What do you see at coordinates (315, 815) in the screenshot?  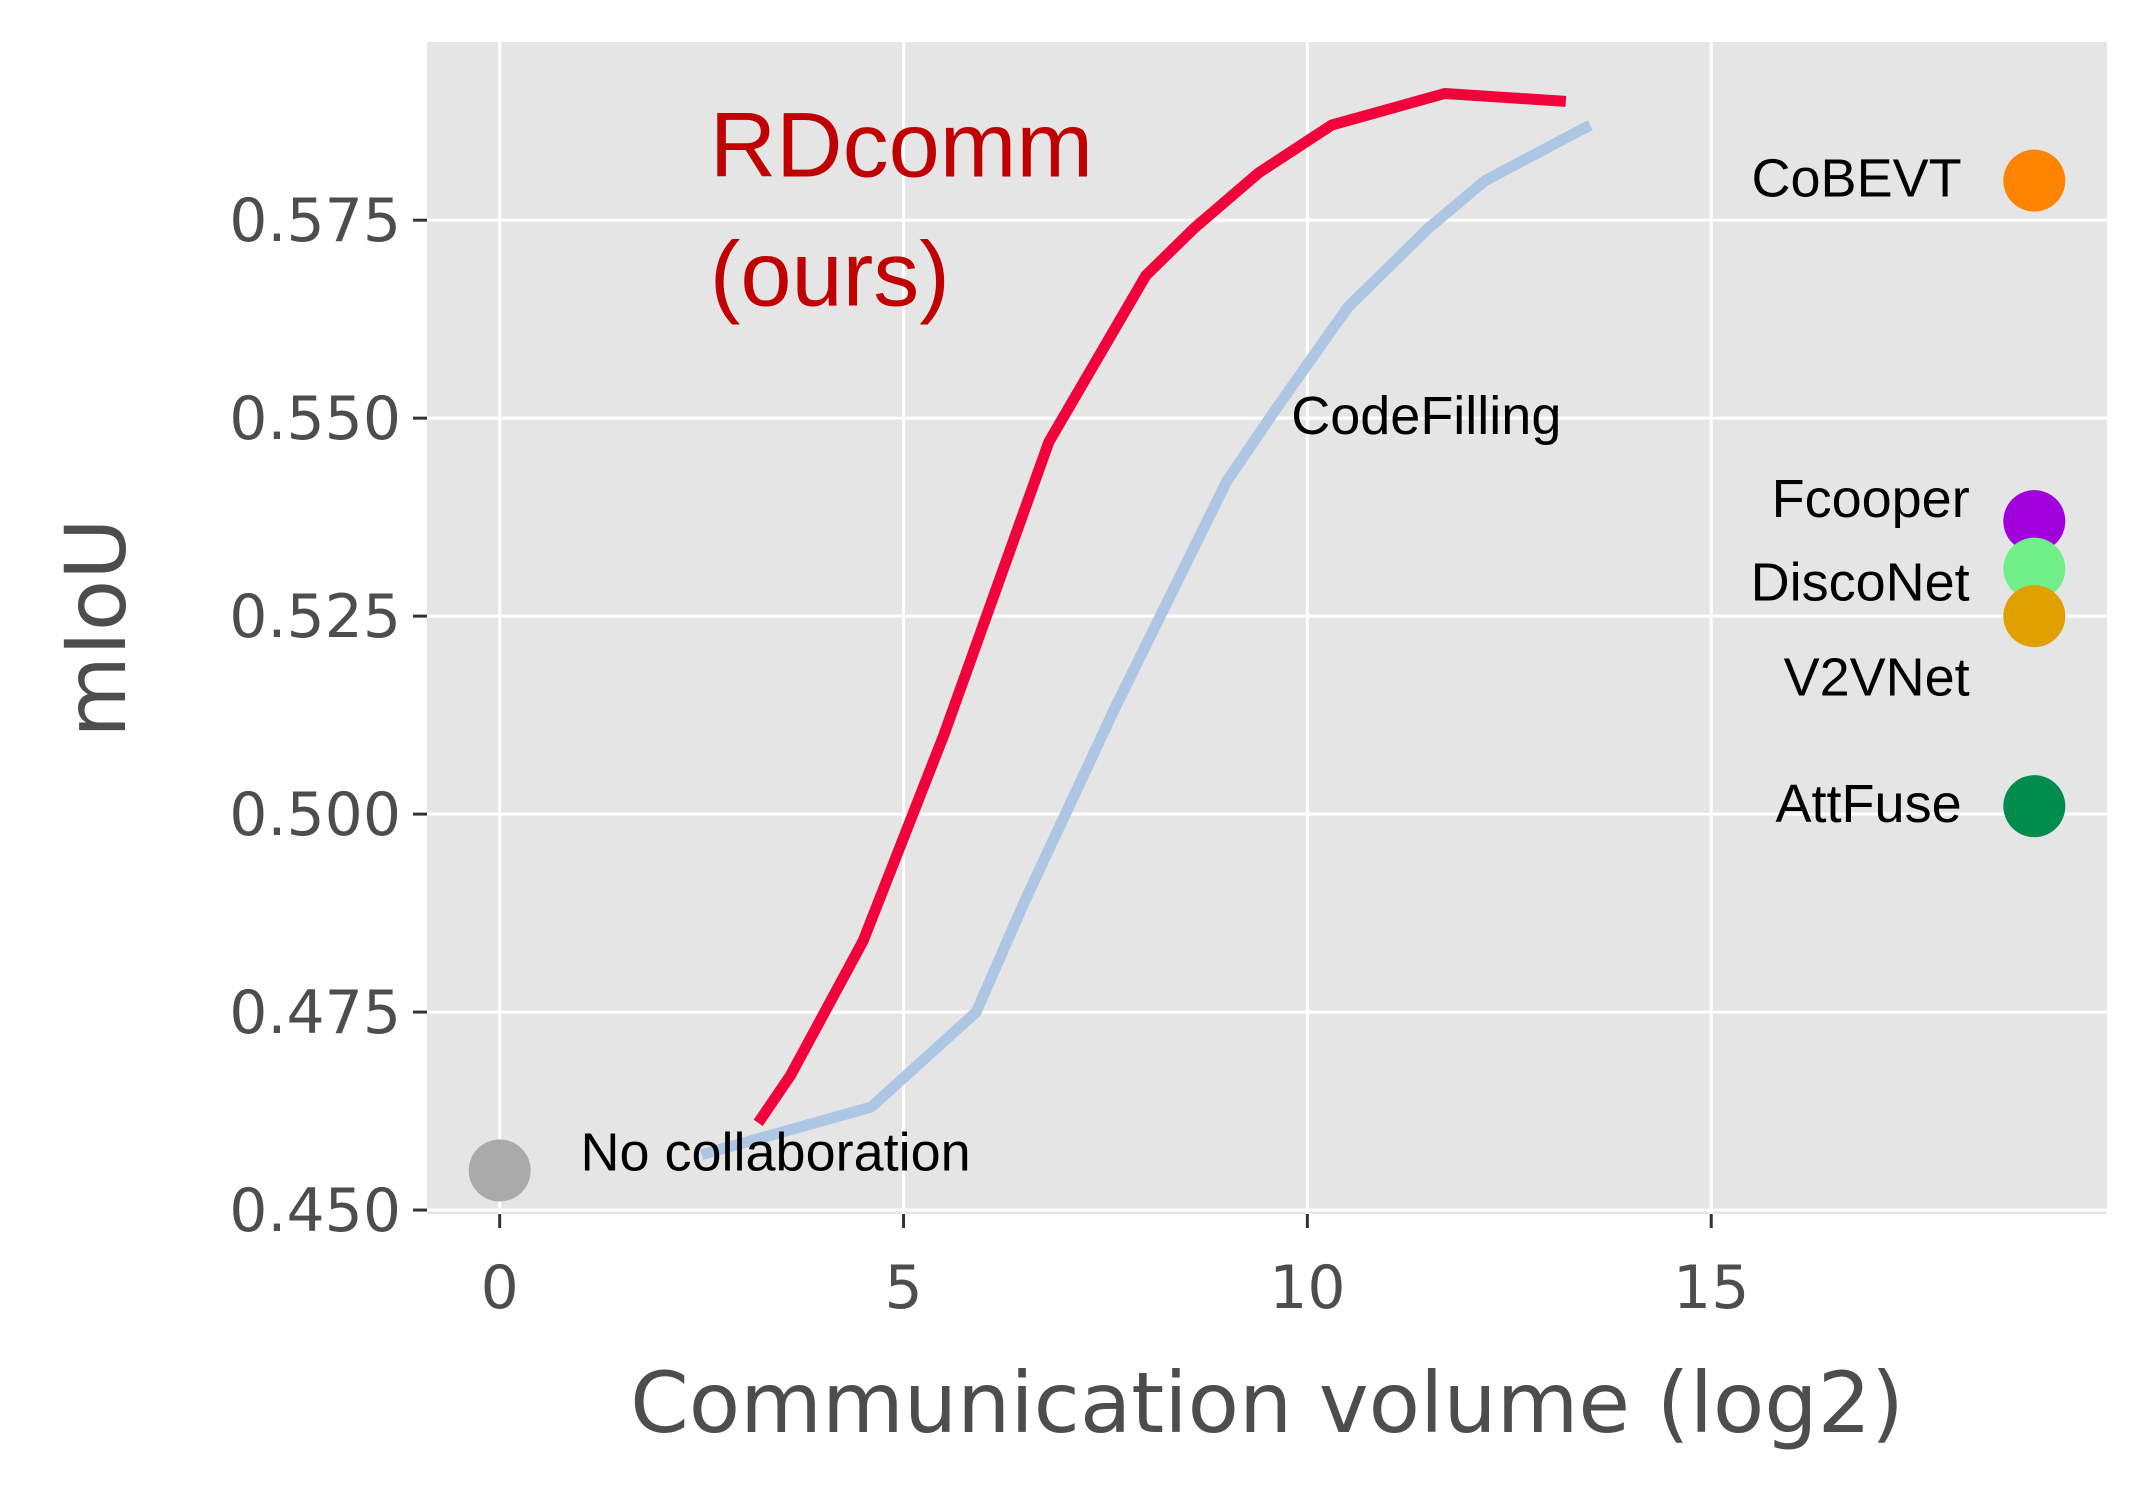 I see `y-tick-label: 0.500` at bounding box center [315, 815].